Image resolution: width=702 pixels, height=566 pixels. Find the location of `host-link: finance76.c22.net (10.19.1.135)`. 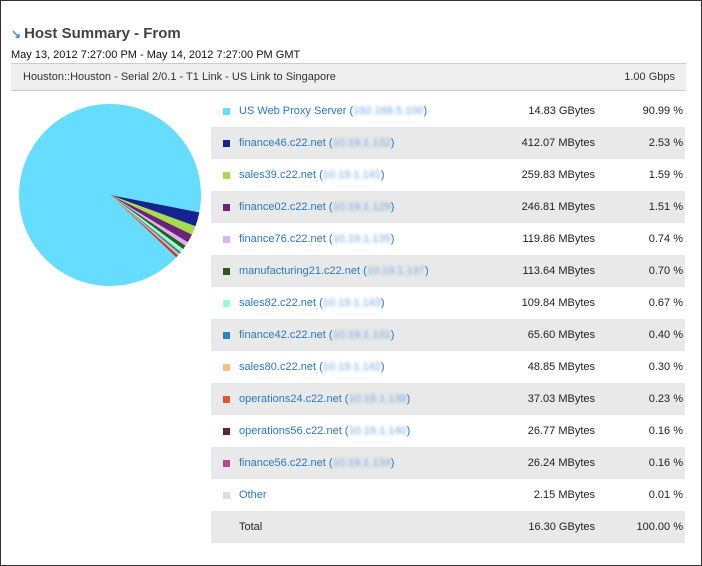

host-link: finance76.c22.net (10.19.1.135) is located at coordinates (317, 239).